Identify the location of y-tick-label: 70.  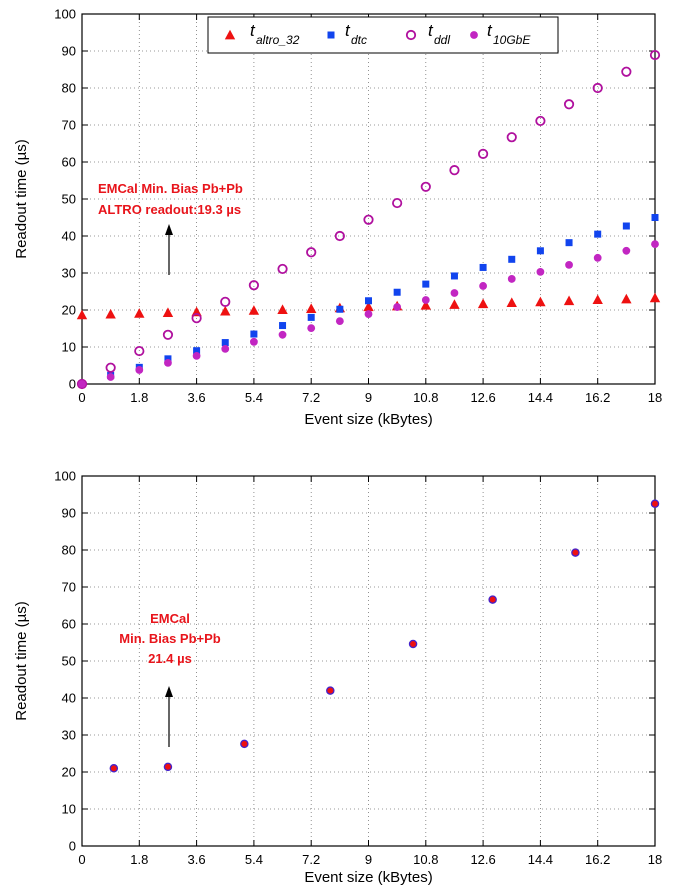
(69, 125).